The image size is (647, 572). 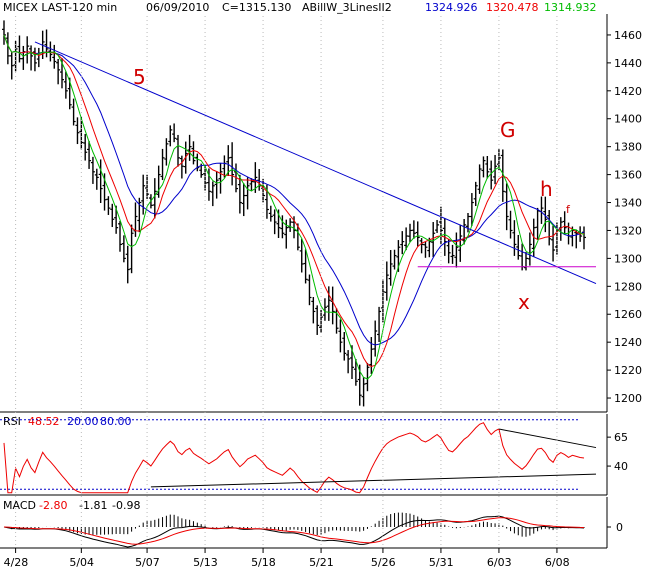 What do you see at coordinates (617, 452) in the screenshot?
I see `rsi-y-axis: 40 65` at bounding box center [617, 452].